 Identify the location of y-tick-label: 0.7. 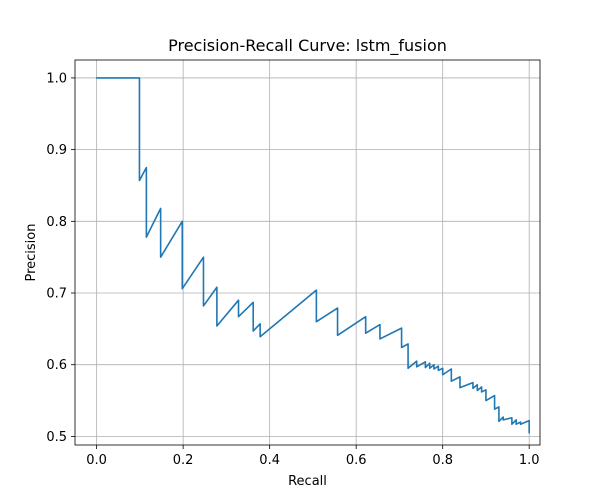
(56, 294).